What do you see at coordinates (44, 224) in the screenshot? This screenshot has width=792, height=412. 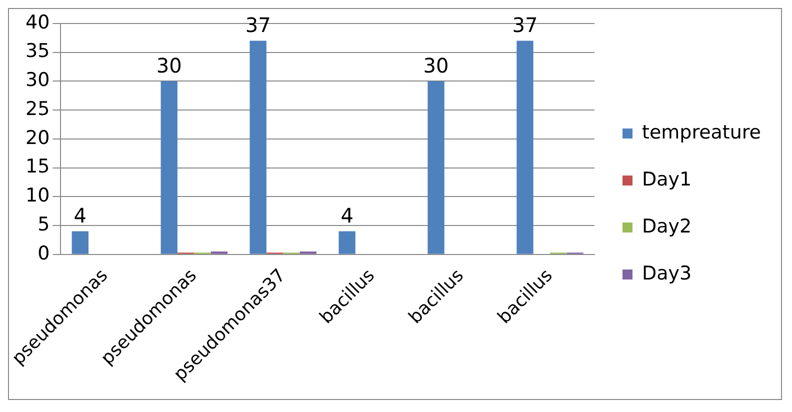 I see `y-tick-label: 5` at bounding box center [44, 224].